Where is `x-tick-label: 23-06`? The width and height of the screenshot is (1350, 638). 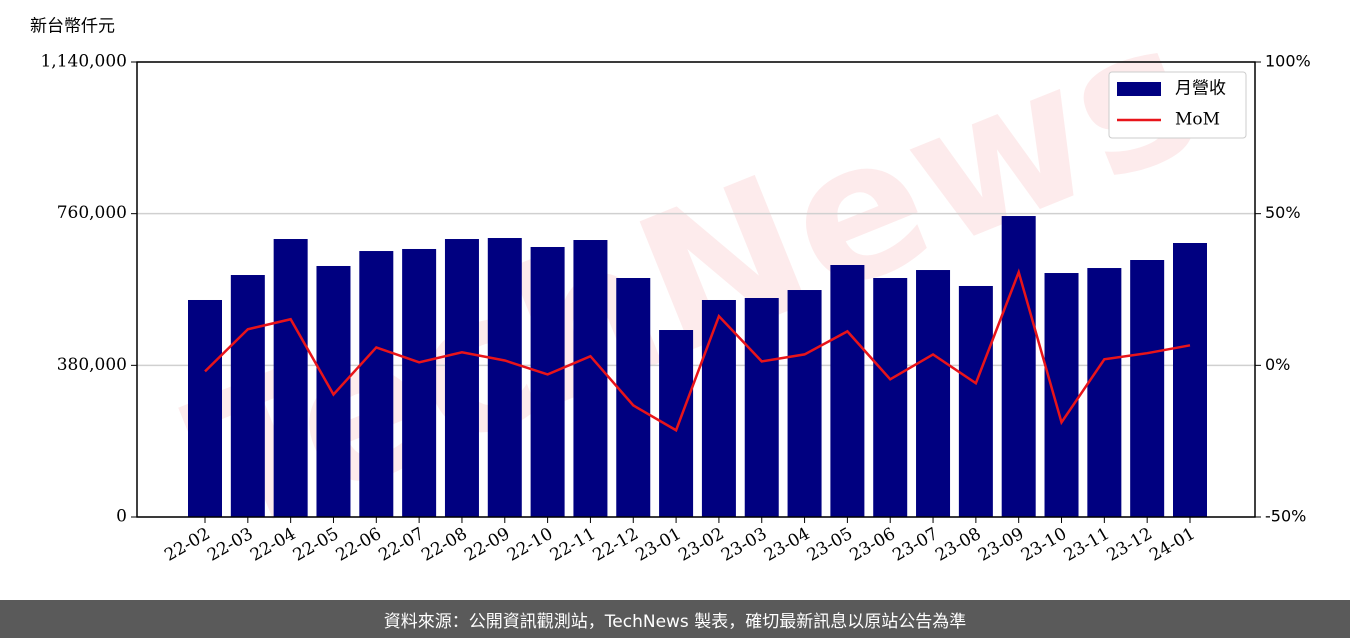
x-tick-label: 23-06 is located at coordinates (873, 545).